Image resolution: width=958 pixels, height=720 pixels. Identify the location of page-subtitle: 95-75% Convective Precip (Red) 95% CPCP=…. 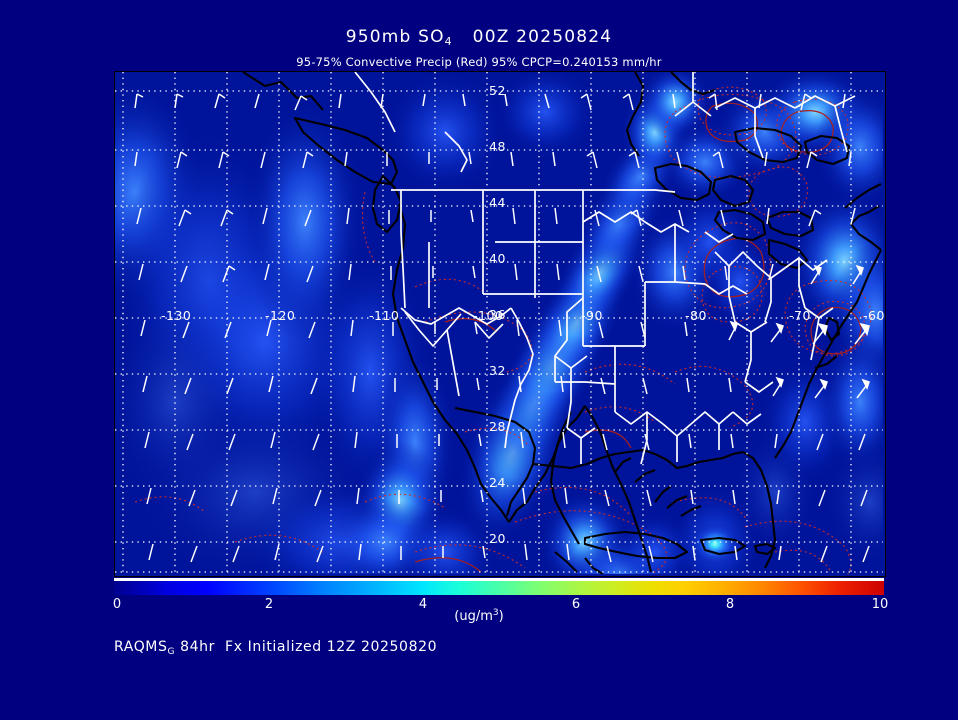
(479, 62).